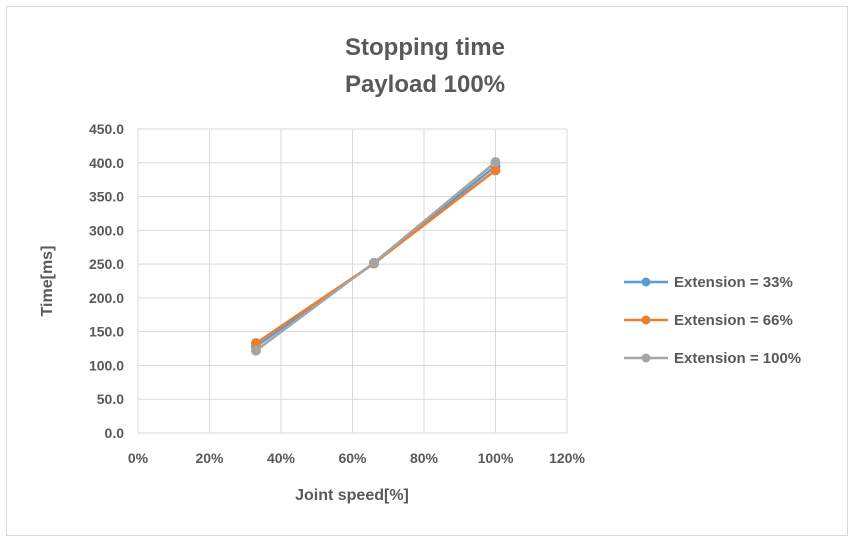 Image resolution: width=858 pixels, height=546 pixels. I want to click on y-tick-label: 100.0, so click(106, 365).